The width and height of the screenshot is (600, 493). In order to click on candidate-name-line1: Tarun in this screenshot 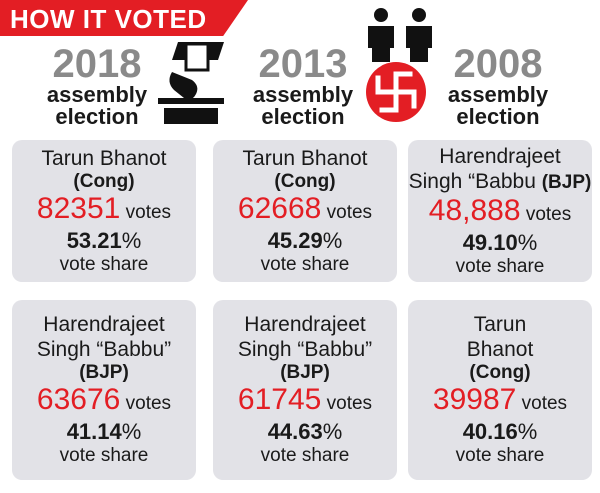, I will do `click(500, 324)`.